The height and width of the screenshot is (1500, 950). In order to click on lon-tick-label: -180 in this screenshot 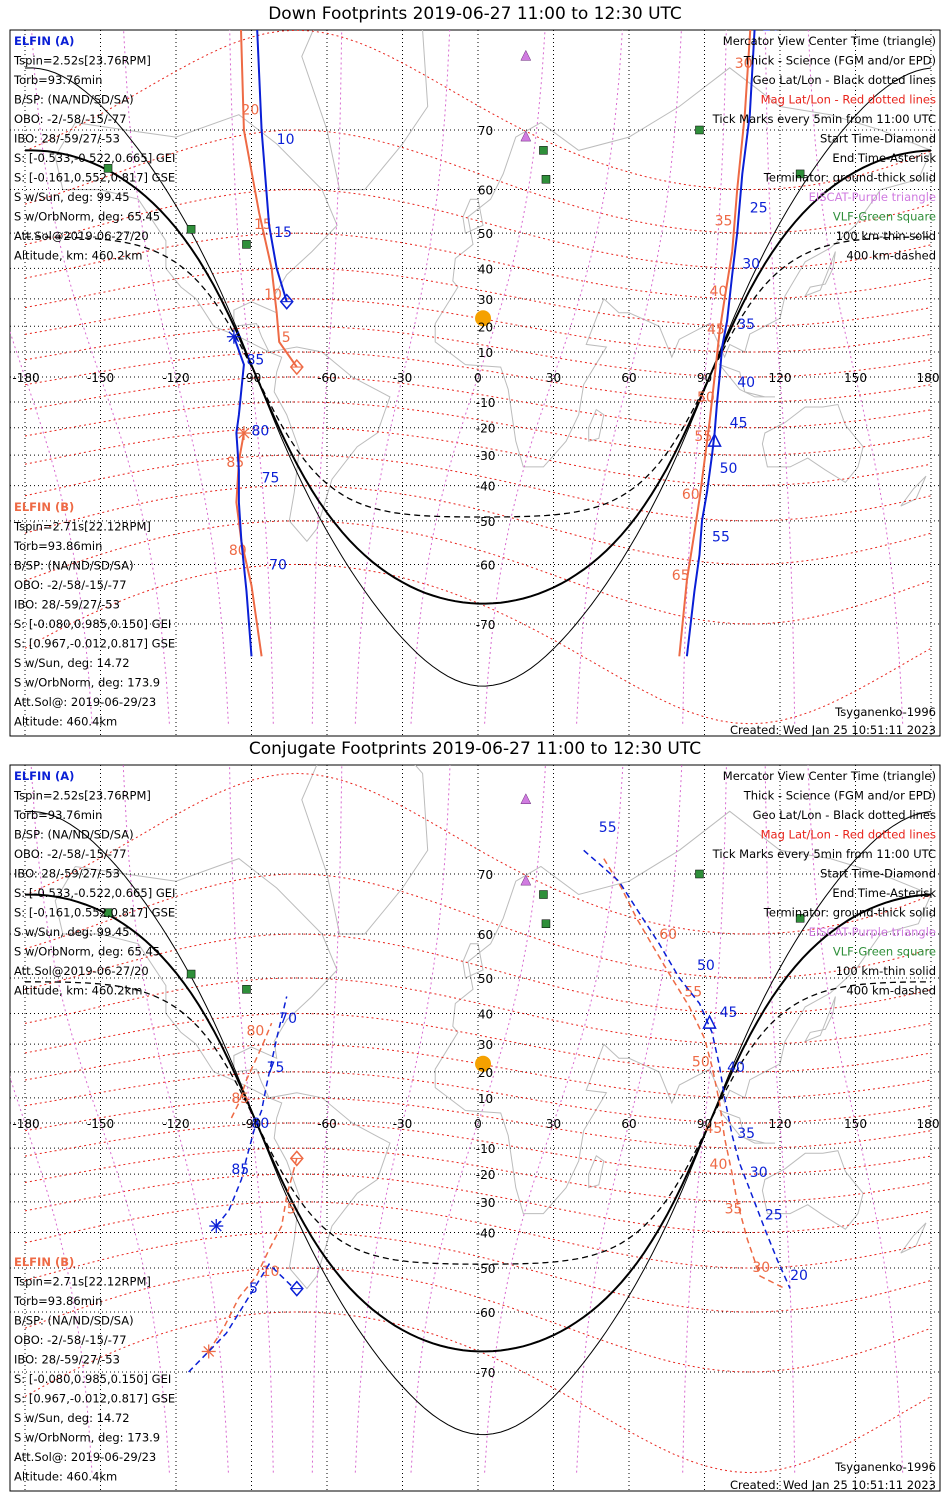, I will do `click(25, 1124)`.